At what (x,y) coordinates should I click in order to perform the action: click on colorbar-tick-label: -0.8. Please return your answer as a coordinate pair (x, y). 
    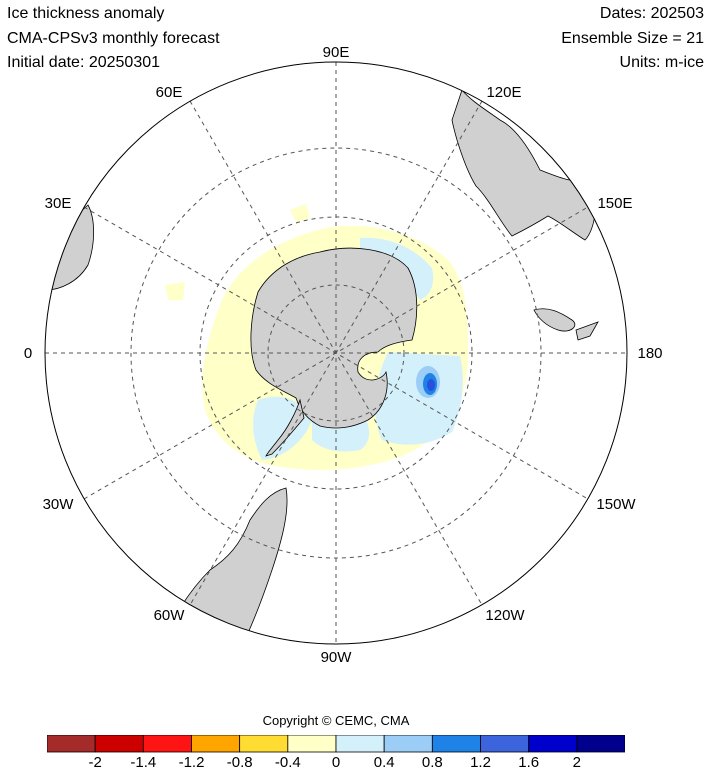
    Looking at the image, I should click on (239, 762).